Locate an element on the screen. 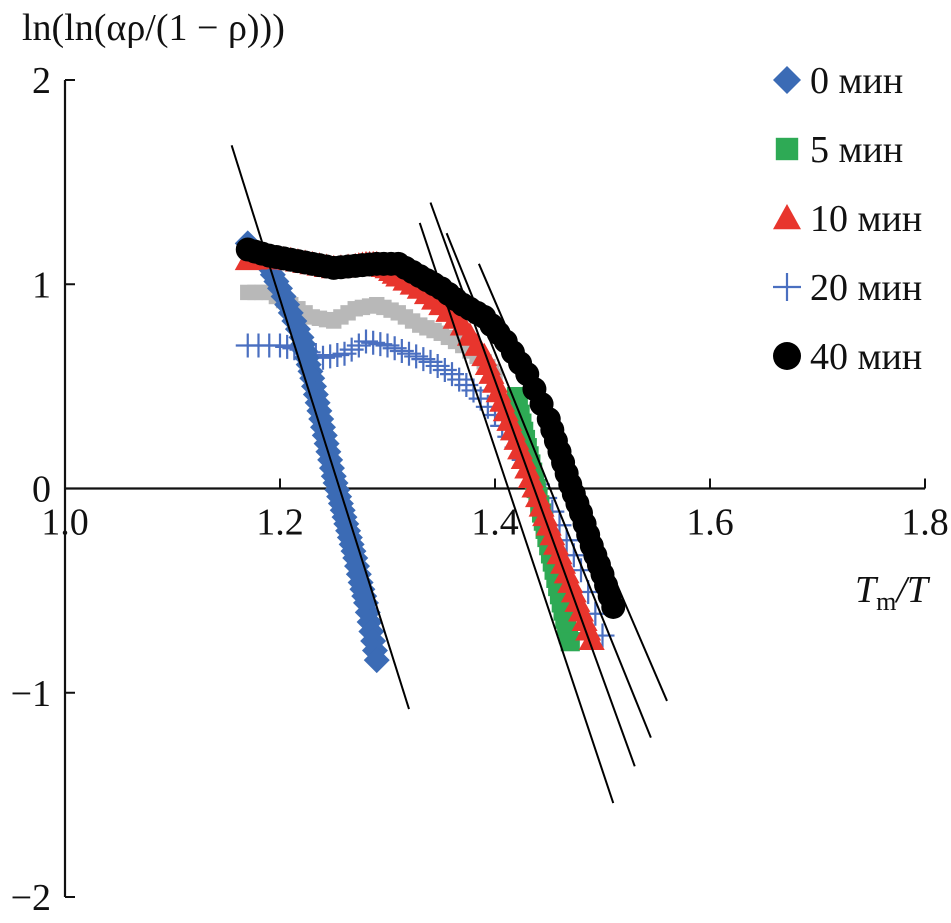 This screenshot has height=923, width=951. x-axis-title-tail: /T is located at coordinates (912, 590).